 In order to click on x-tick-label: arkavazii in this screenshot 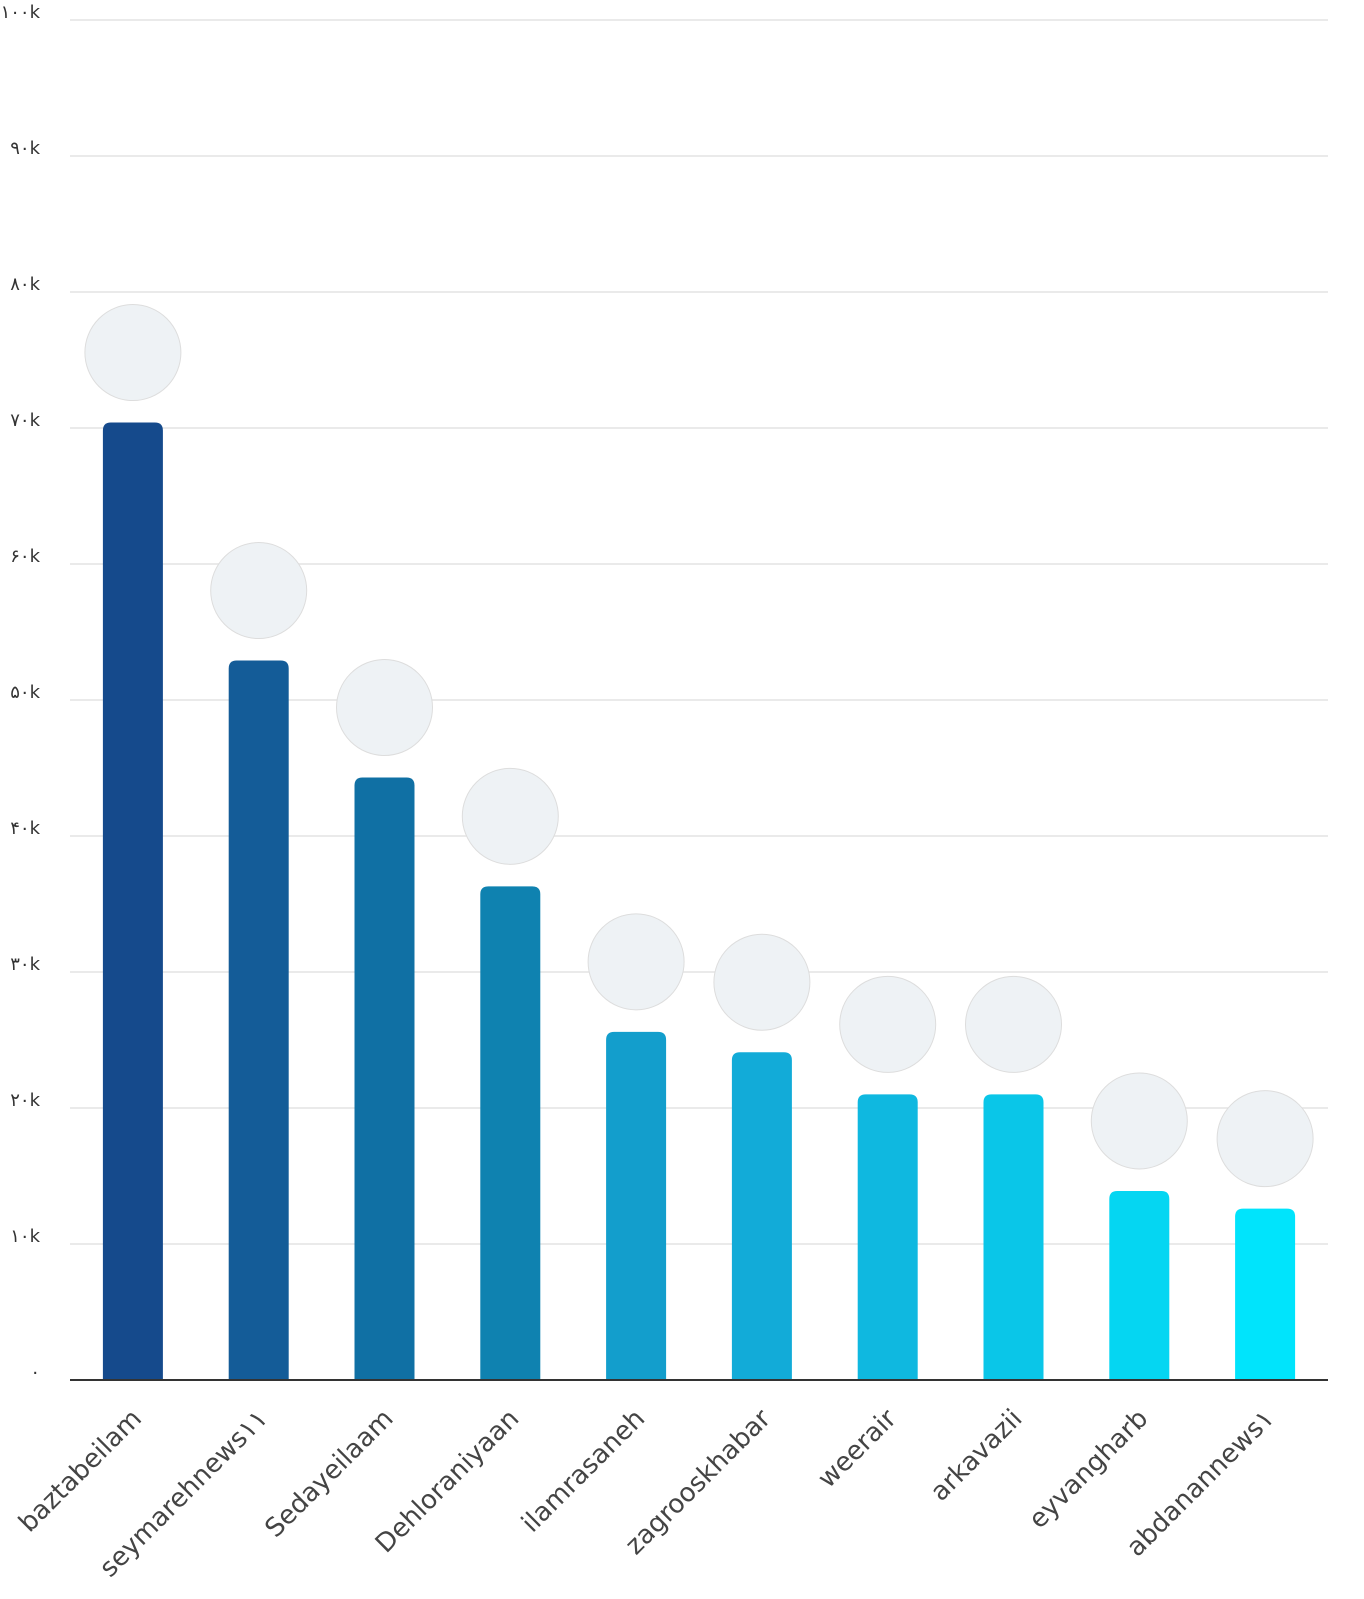, I will do `click(977, 1456)`.